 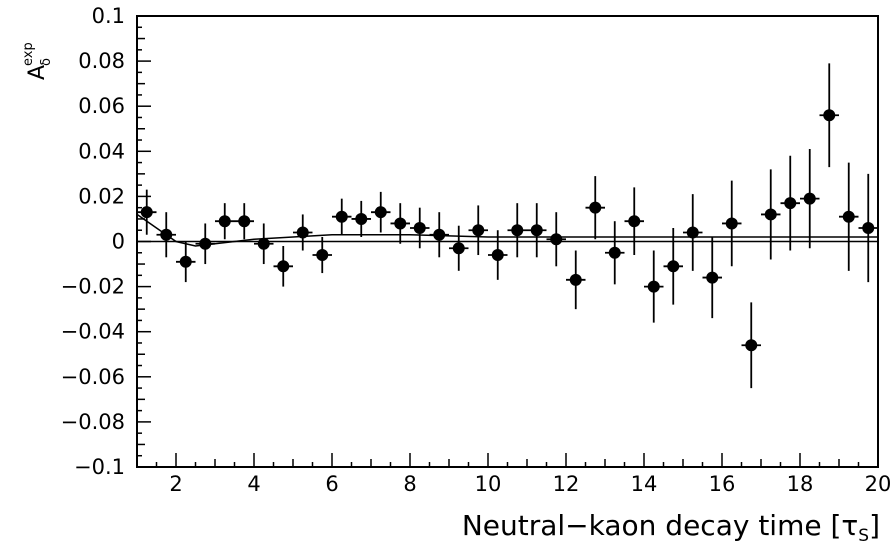 I want to click on x-axis: 2 4 6 8 10 12 14 16 18 20, so click(x=514, y=474).